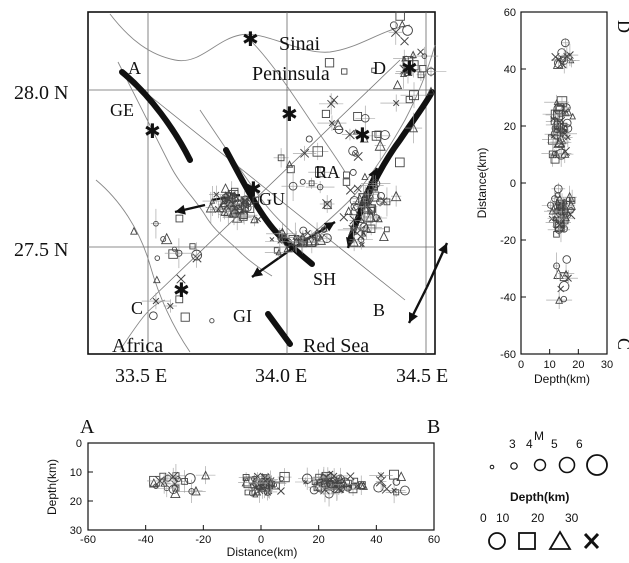 The image size is (629, 563). I want to click on fault-ra, so click(391, 166).